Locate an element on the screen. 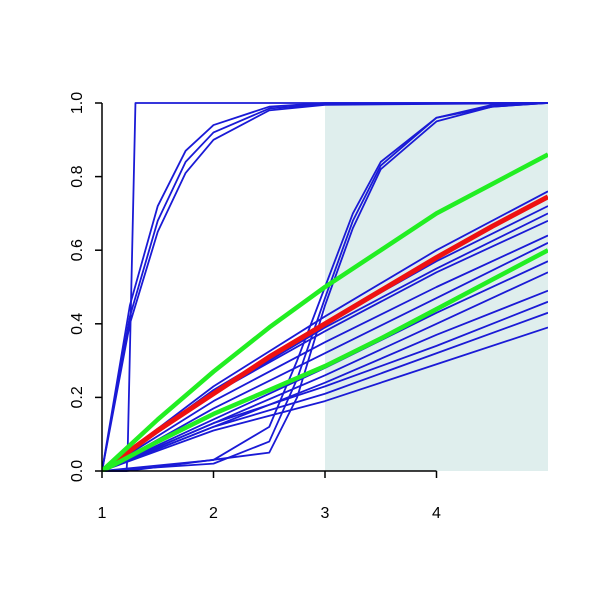  y-tick-label: 0.6 is located at coordinates (77, 250).